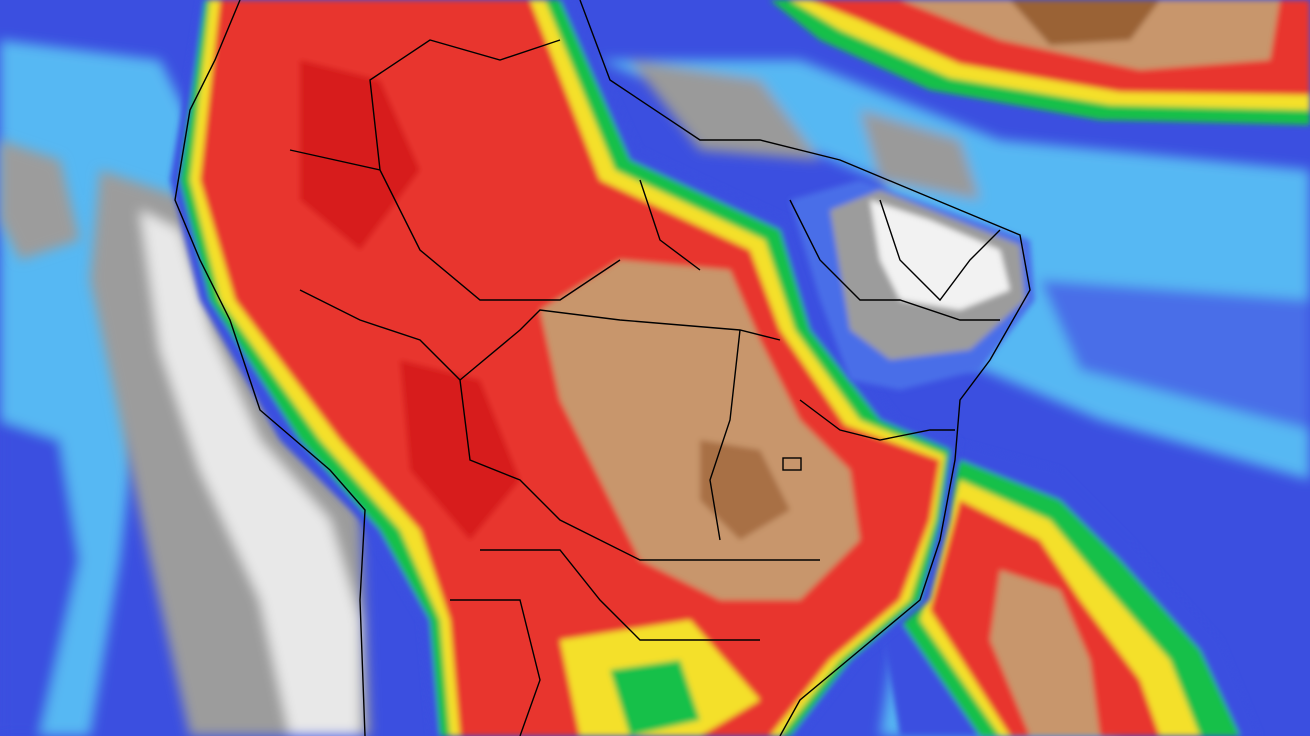 The image size is (1310, 736). I want to click on ocean-dark-west, so click(40, 578).